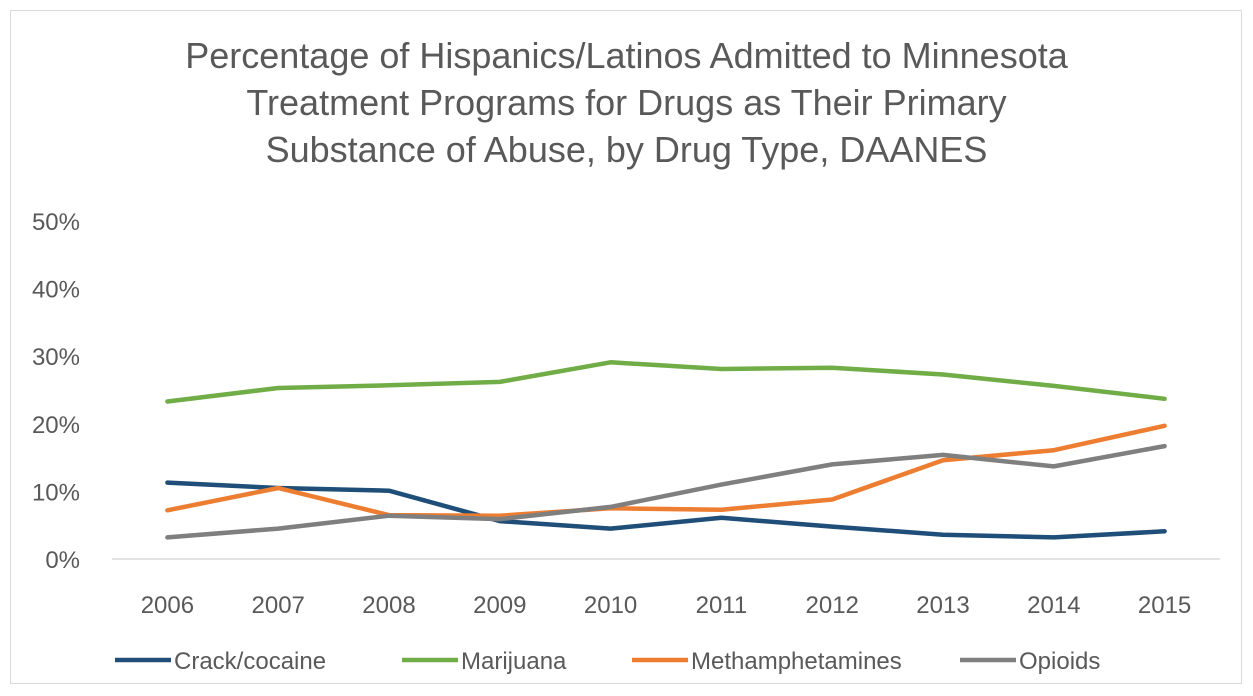 This screenshot has width=1253, height=696. I want to click on x-tick-label: 2013, so click(942, 605).